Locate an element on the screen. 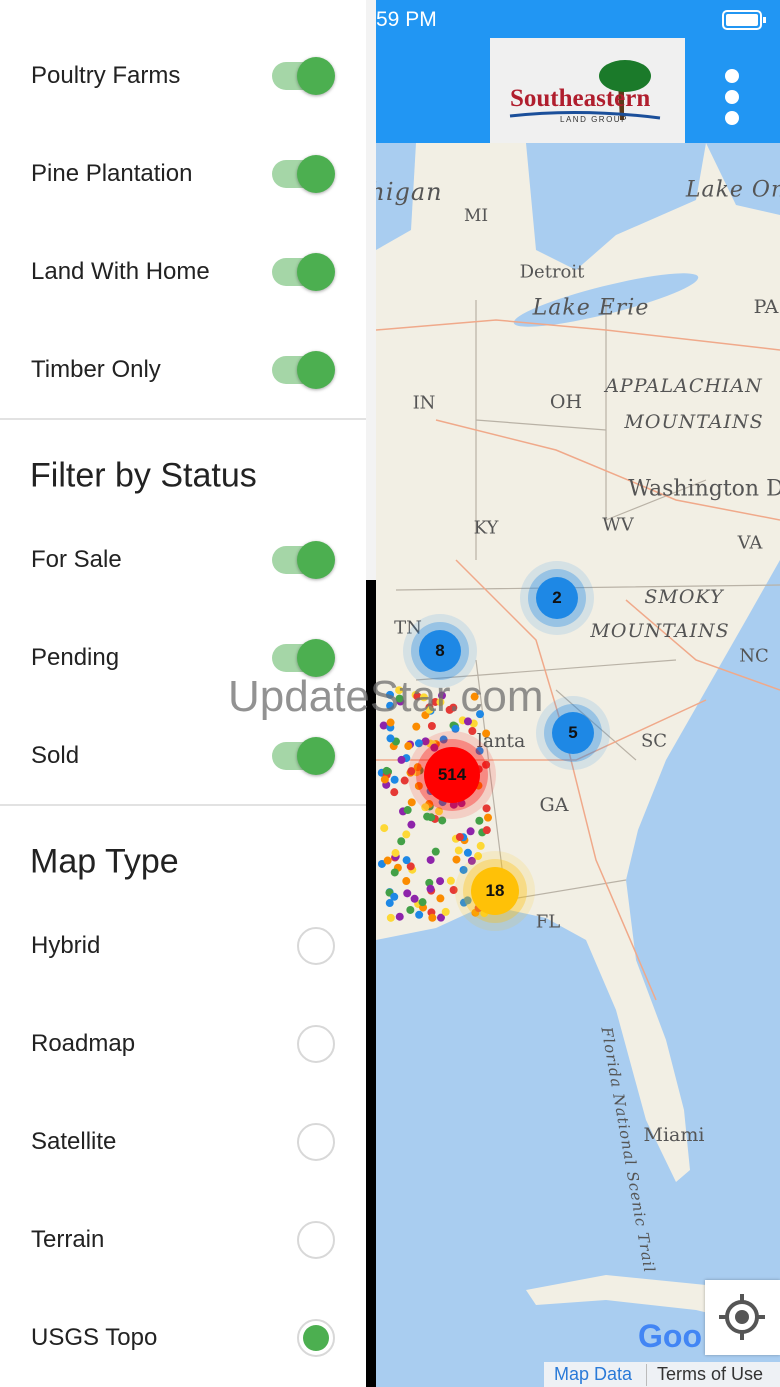  battery-outline is located at coordinates (742, 20).